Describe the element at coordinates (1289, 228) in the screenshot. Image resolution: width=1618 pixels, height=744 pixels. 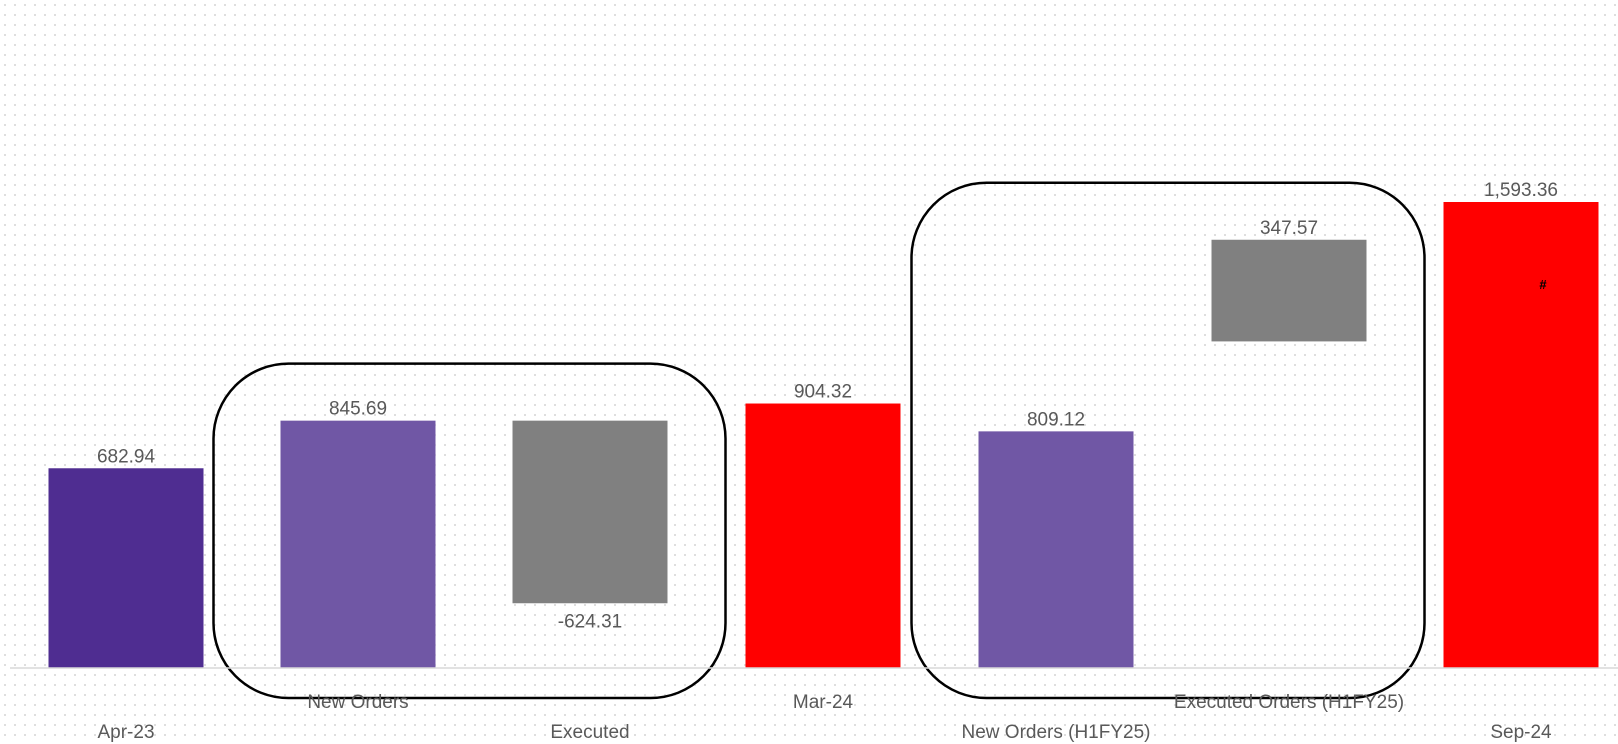
I see `value-label: 347.57` at that location.